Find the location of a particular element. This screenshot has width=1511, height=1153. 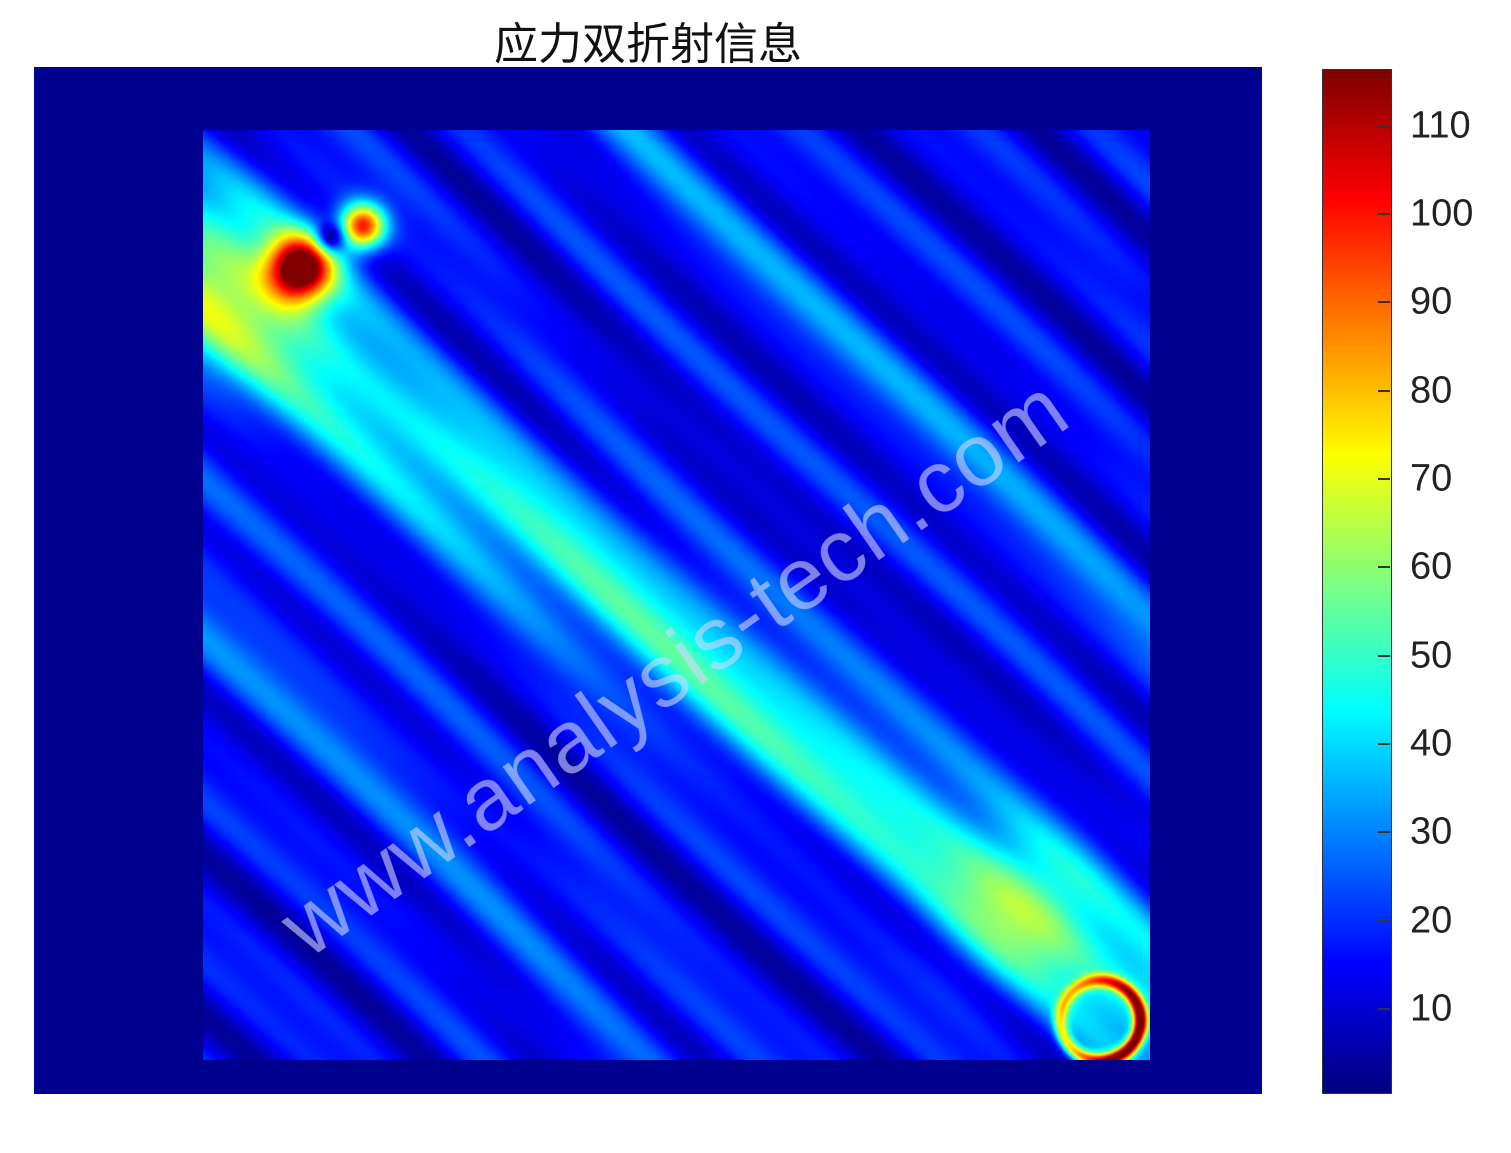

colorbar is located at coordinates (1357, 581).